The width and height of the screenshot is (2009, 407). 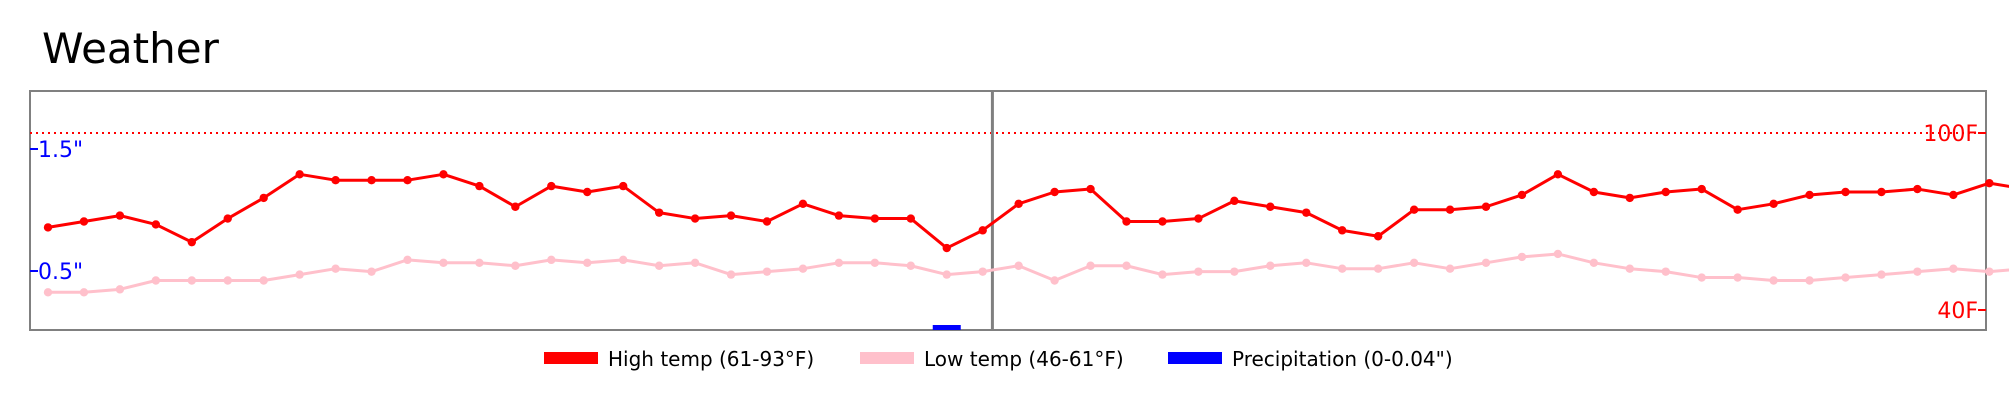 What do you see at coordinates (1310, 359) in the screenshot?
I see `legend-item-precip: Precipitation (0-0.04")` at bounding box center [1310, 359].